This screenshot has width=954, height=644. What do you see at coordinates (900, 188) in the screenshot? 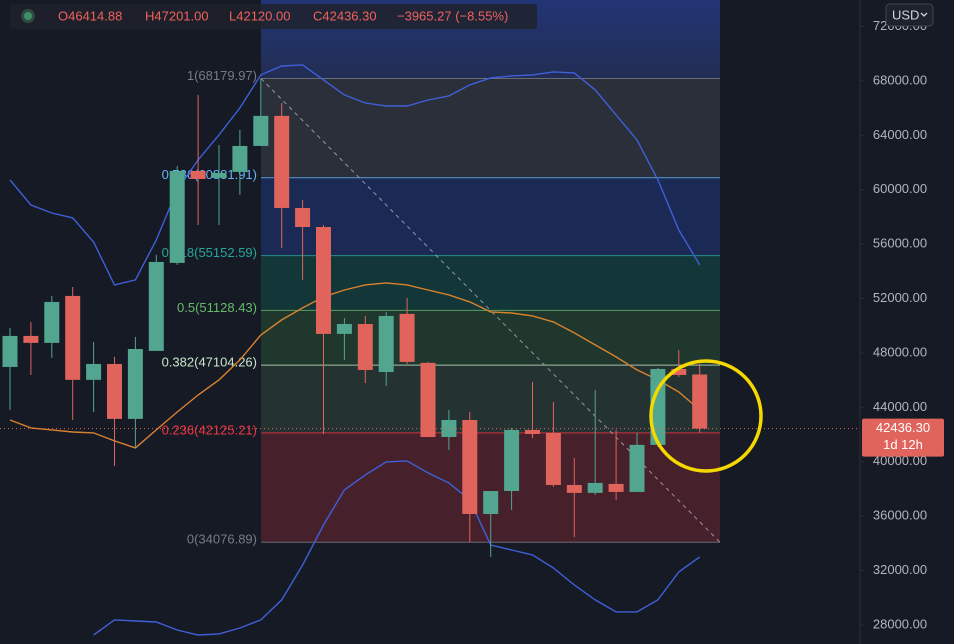
I see `y-tick-label: 60000.00` at bounding box center [900, 188].